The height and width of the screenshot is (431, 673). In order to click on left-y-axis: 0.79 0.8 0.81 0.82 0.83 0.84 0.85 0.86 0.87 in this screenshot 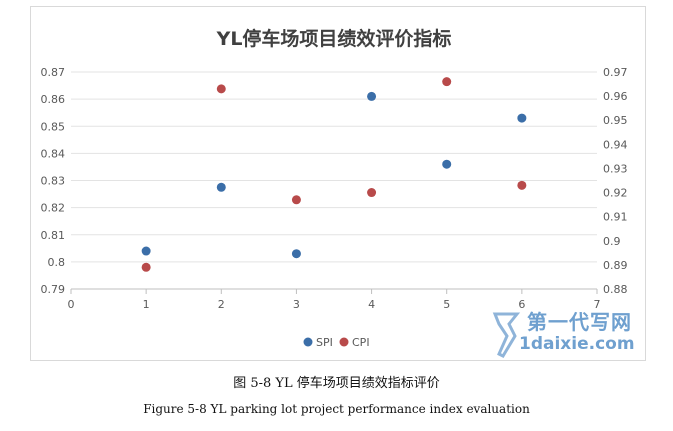, I will do `click(53, 181)`.